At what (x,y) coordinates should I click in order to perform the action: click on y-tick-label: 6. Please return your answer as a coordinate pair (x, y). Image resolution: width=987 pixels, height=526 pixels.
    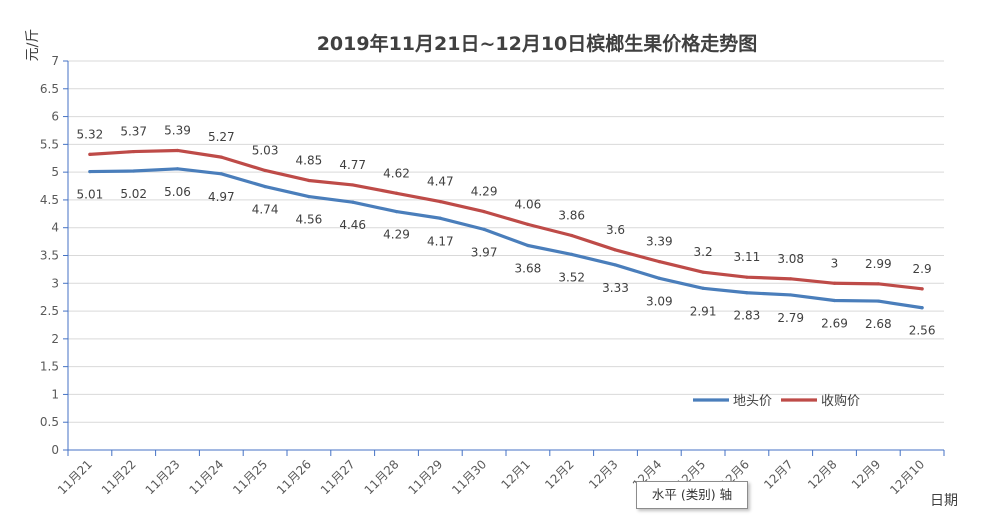
    Looking at the image, I should click on (55, 117).